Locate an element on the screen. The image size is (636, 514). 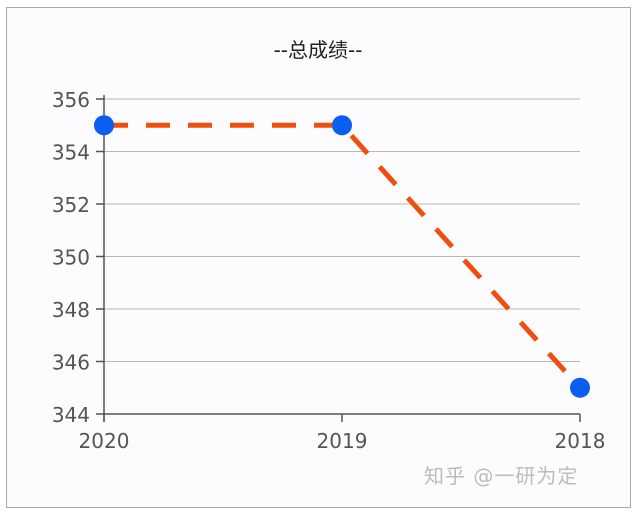
x-tick-label: 2018 is located at coordinates (580, 441).